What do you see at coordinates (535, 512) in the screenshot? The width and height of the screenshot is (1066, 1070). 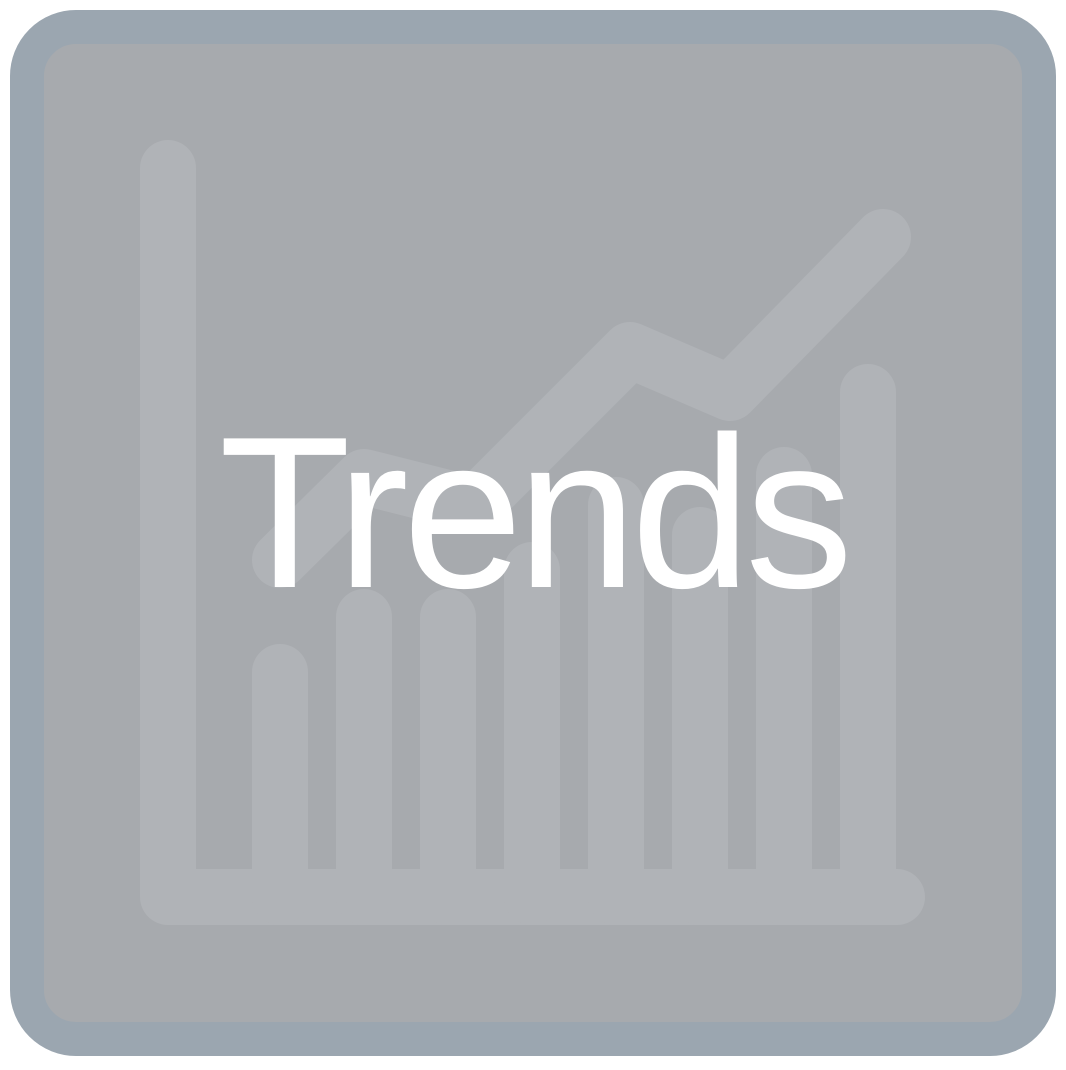 I see `tile-label: Trends` at bounding box center [535, 512].